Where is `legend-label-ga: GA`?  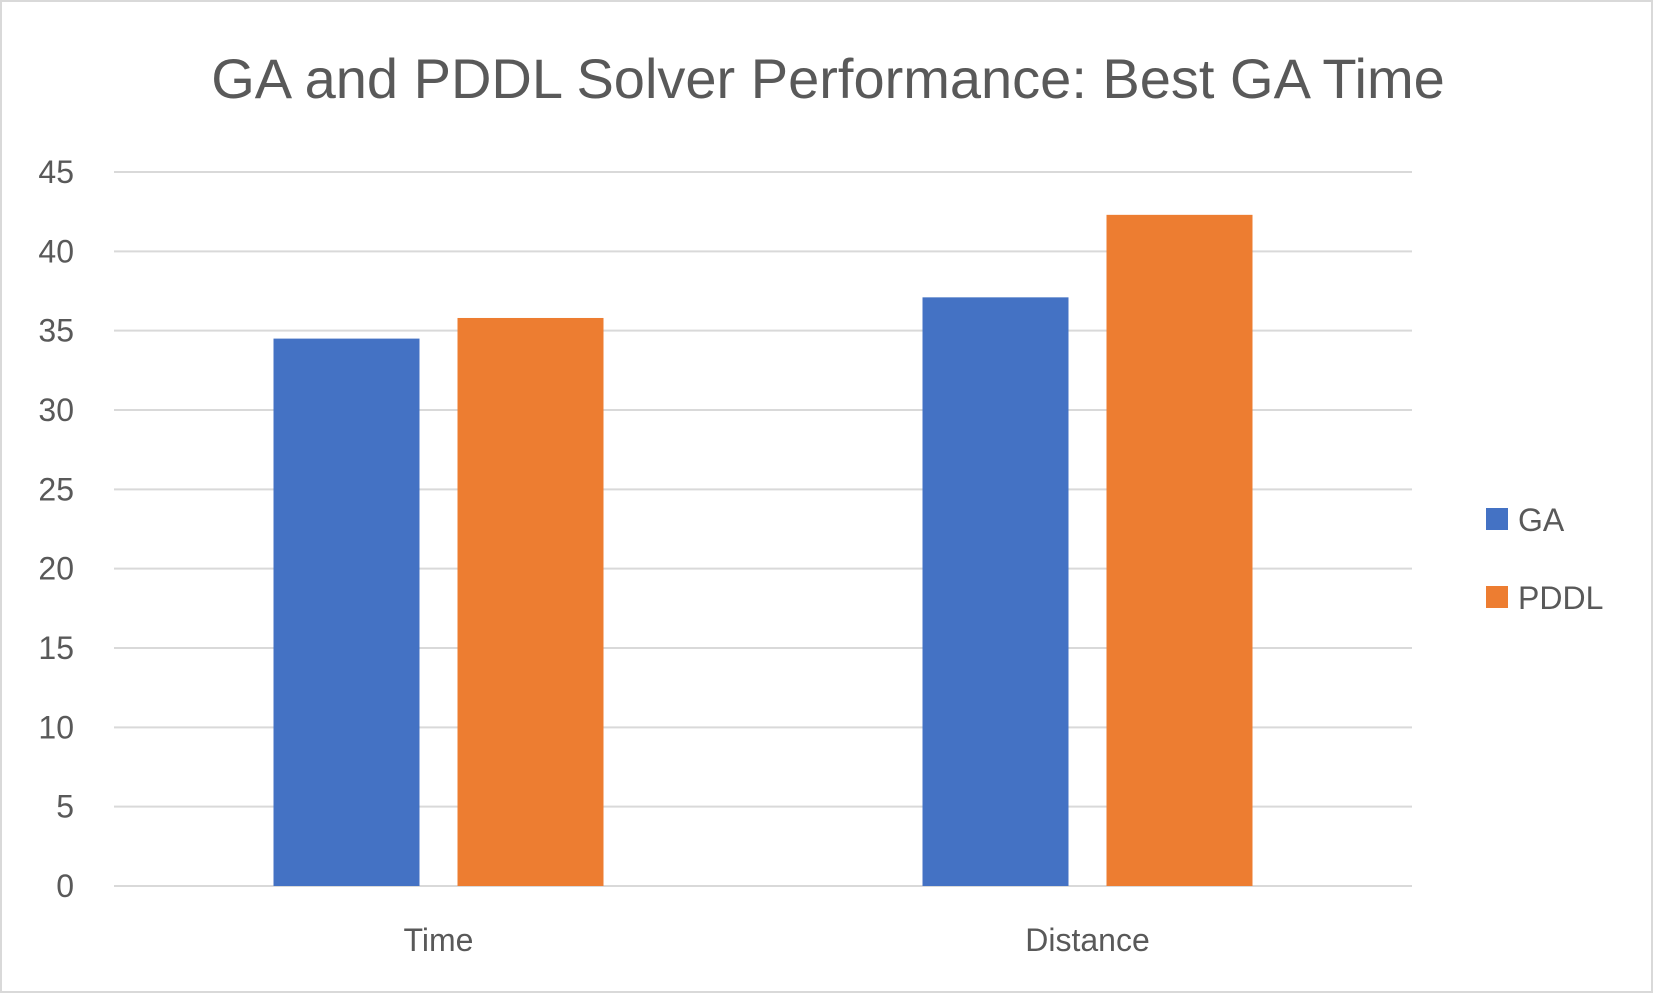 legend-label-ga: GA is located at coordinates (1541, 520).